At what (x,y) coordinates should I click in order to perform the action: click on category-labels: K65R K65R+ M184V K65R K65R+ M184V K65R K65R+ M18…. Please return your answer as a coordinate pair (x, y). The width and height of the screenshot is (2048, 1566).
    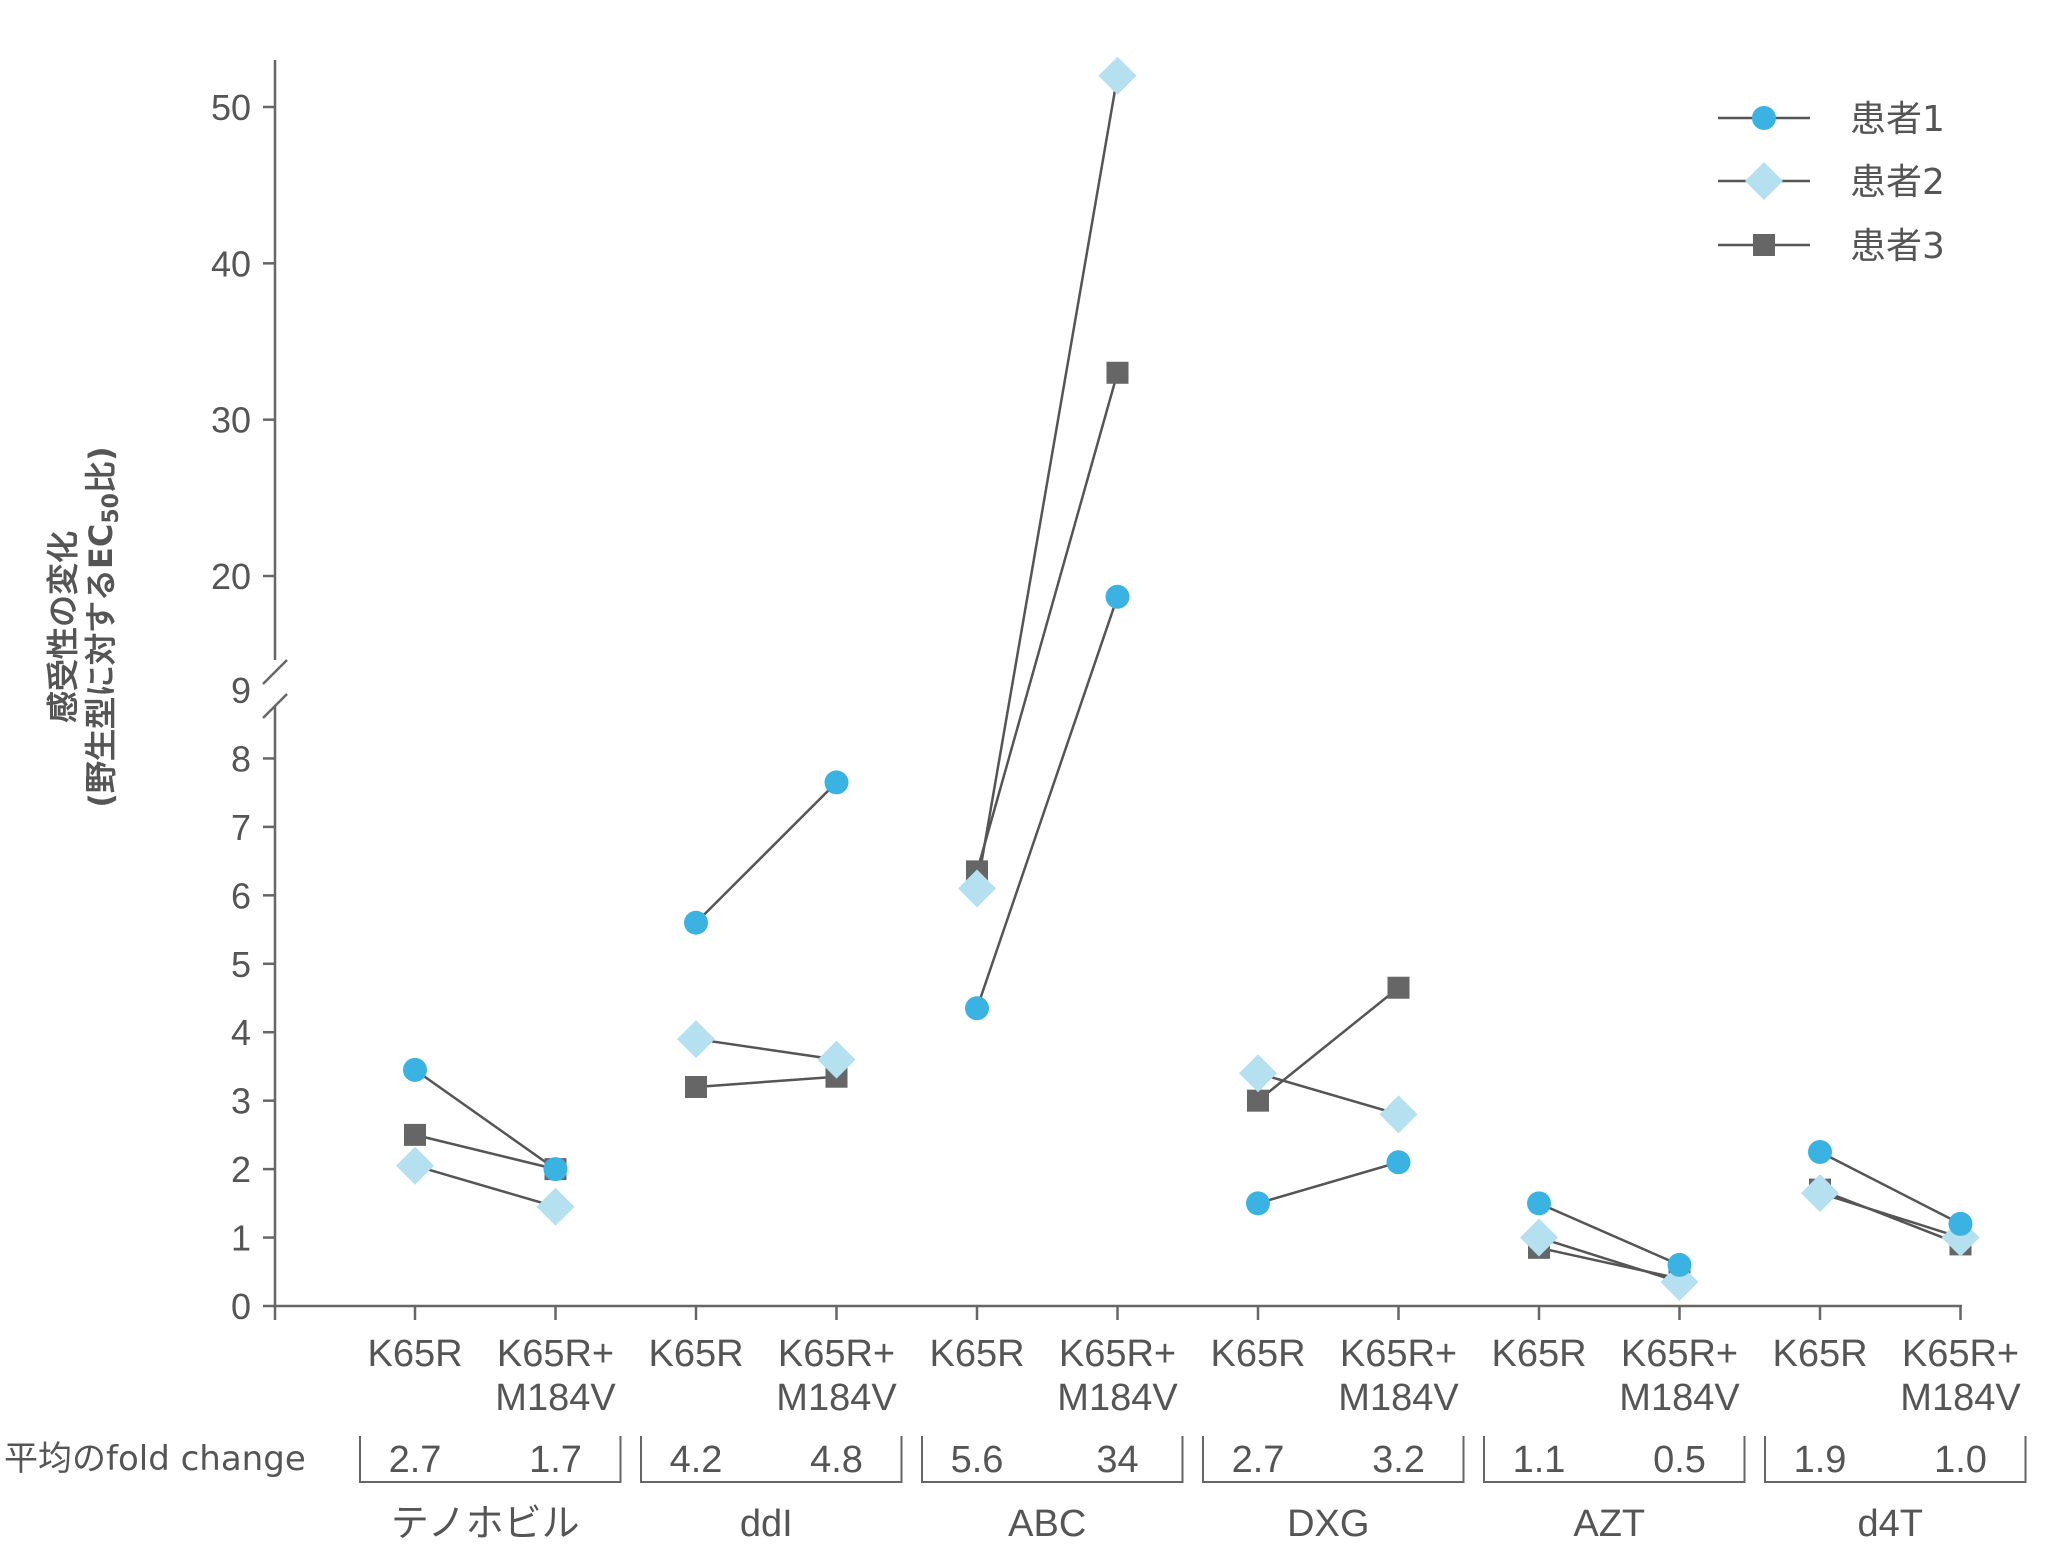
    Looking at the image, I should click on (1194, 1376).